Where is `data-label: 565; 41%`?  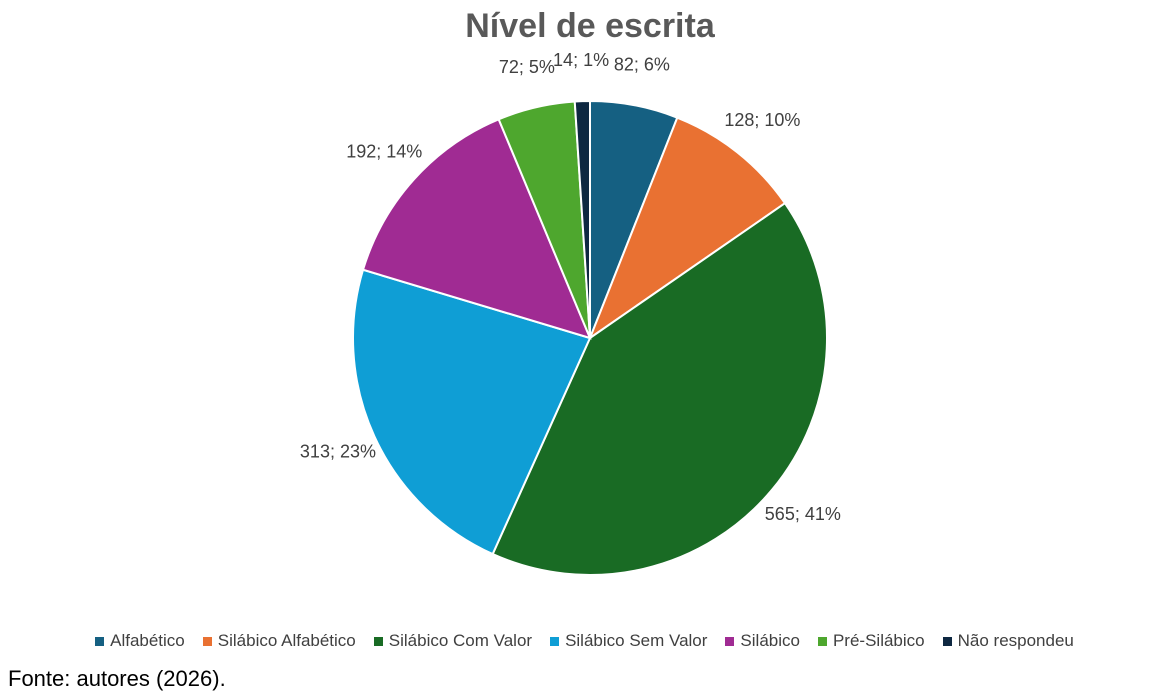
data-label: 565; 41% is located at coordinates (803, 514).